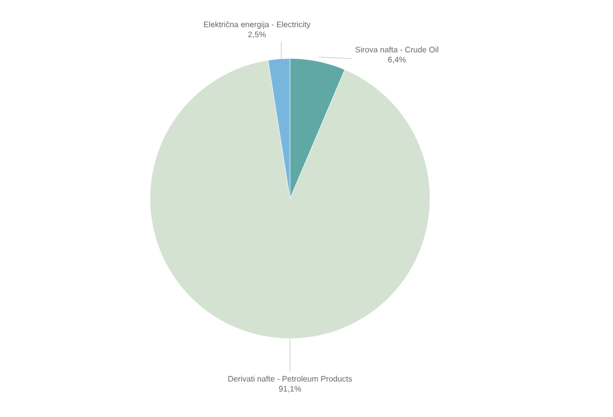 This screenshot has width=613, height=417. What do you see at coordinates (290, 389) in the screenshot?
I see `data-label: 91,1%` at bounding box center [290, 389].